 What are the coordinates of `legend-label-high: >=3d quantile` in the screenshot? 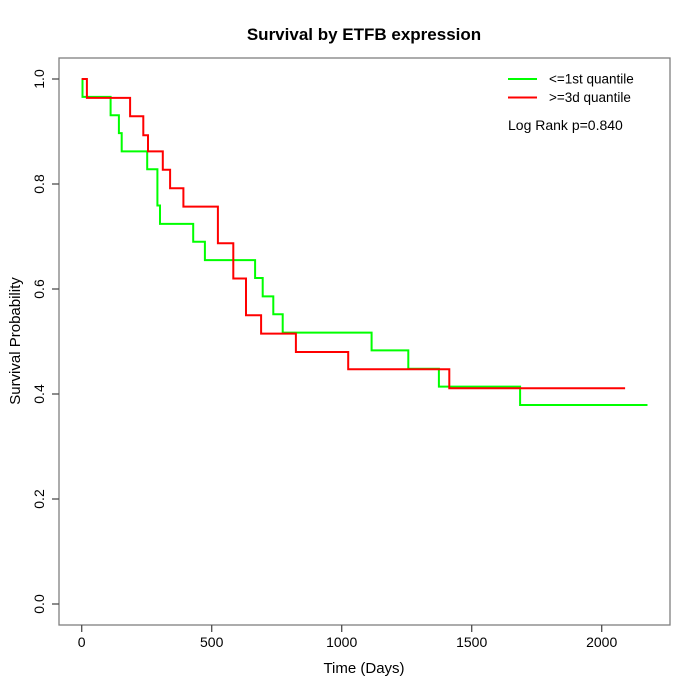 It's located at (590, 97).